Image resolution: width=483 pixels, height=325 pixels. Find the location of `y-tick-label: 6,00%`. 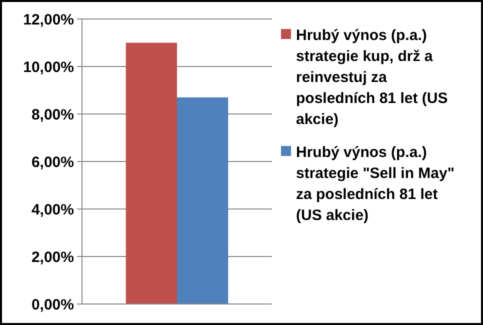

y-tick-label: 6,00% is located at coordinates (52, 162).